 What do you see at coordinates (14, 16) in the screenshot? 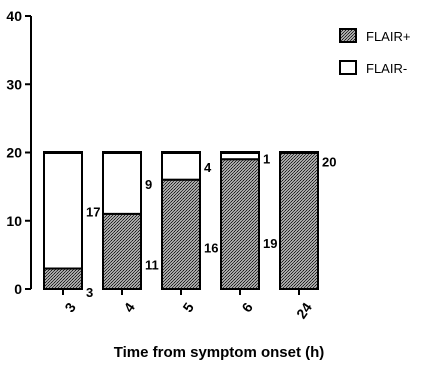
I see `y-tick-label: 40` at bounding box center [14, 16].